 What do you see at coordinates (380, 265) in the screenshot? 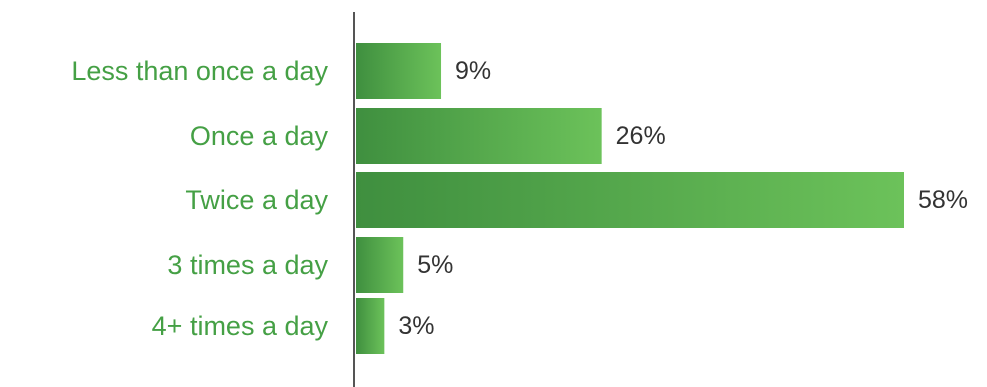
I see `bar-3-times-a-day` at bounding box center [380, 265].